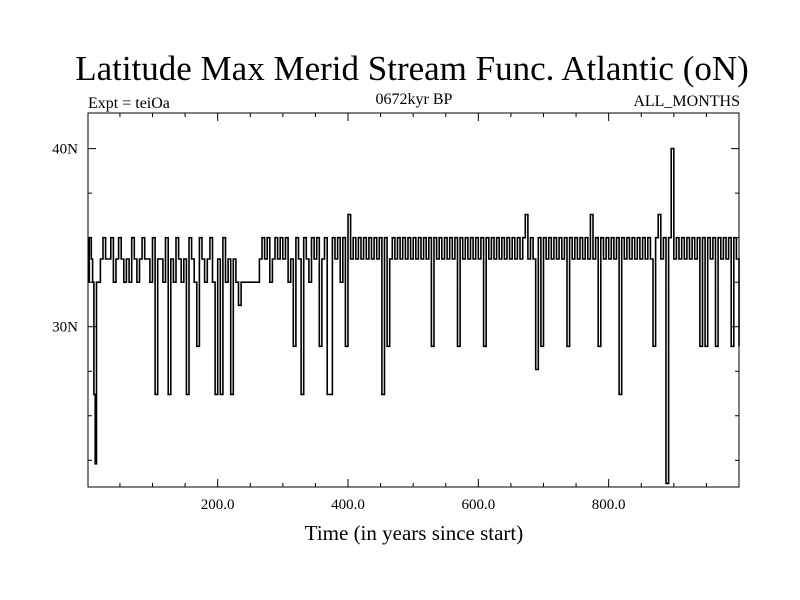 This screenshot has height=600, width=800. What do you see at coordinates (129, 103) in the screenshot?
I see `subtitle-left: Expt = teiOa` at bounding box center [129, 103].